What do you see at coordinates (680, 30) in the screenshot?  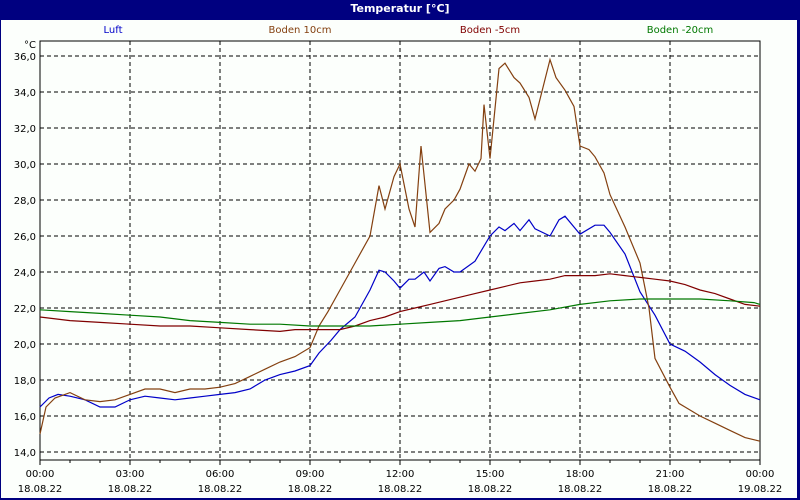 I see `legend-item-boden-20cm: Boden -20cm` at bounding box center [680, 30].